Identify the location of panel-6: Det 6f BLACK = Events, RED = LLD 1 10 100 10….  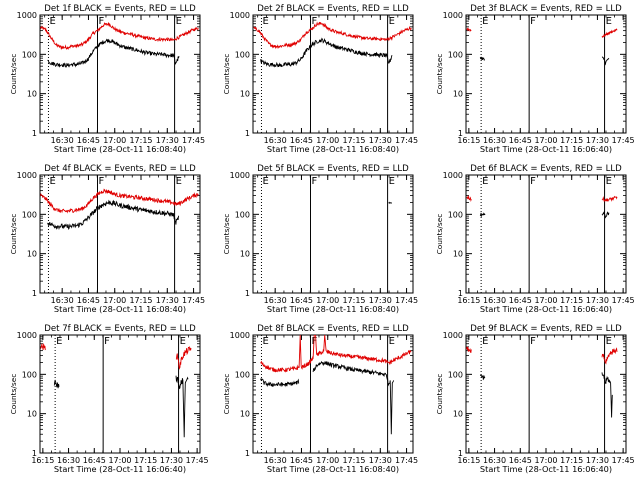
(535, 239).